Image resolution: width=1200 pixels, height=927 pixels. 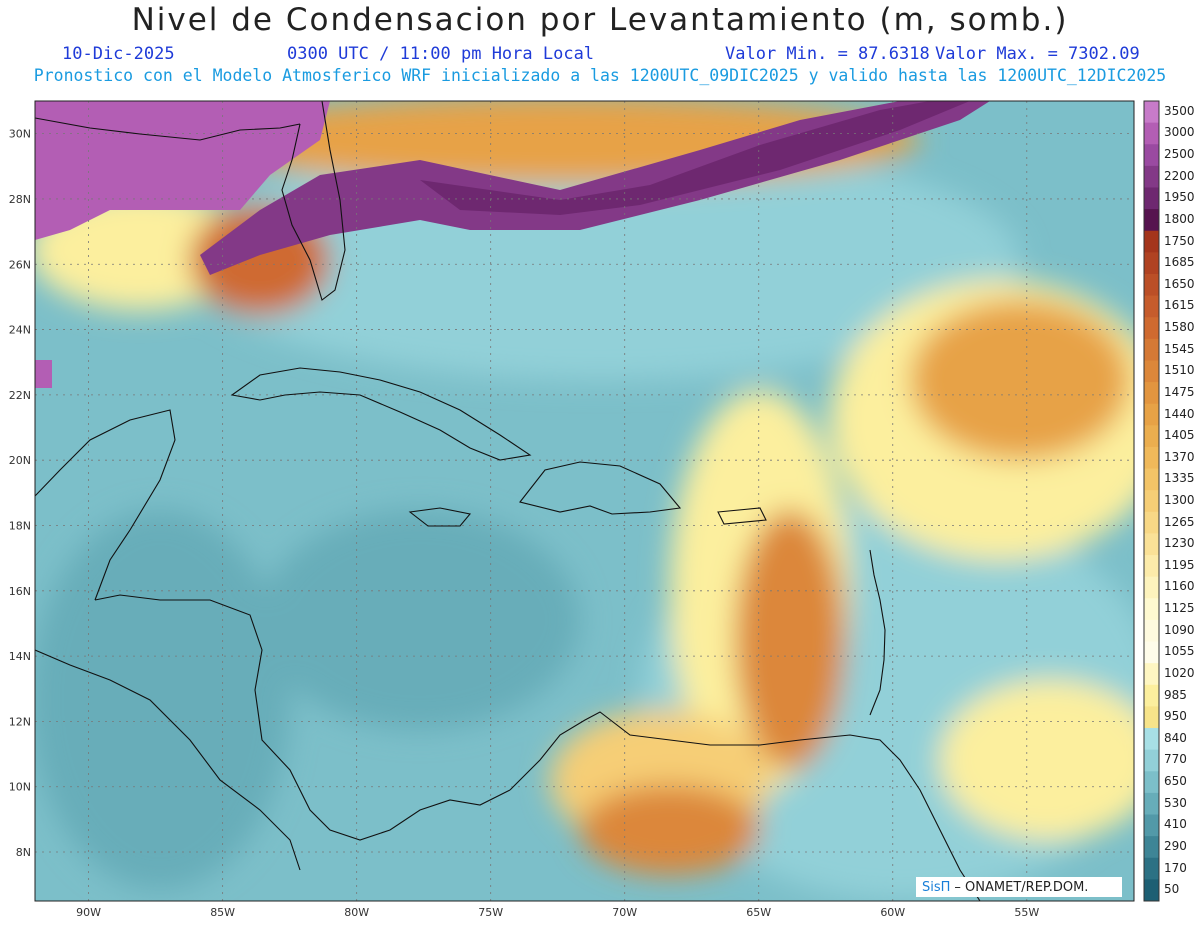 What do you see at coordinates (877, 632) in the screenshot?
I see `coast-lesser-antilles` at bounding box center [877, 632].